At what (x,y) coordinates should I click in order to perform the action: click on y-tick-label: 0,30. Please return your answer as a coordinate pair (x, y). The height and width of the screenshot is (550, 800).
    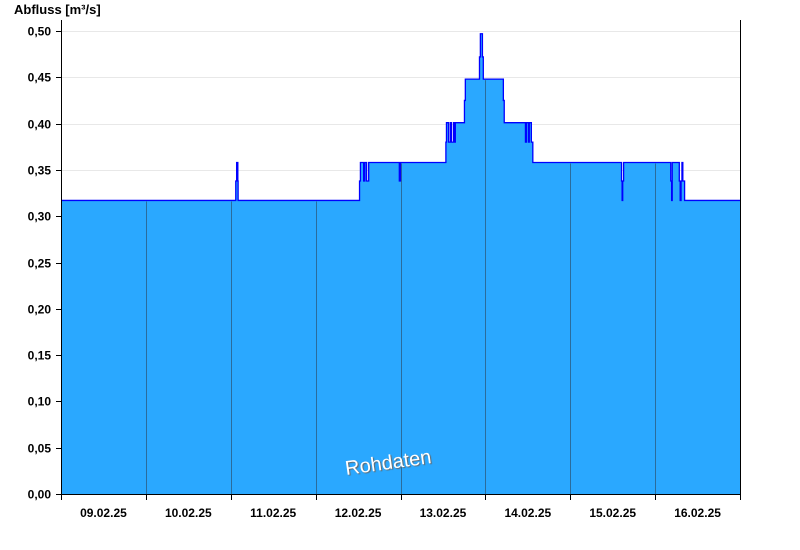
    Looking at the image, I should click on (40, 217).